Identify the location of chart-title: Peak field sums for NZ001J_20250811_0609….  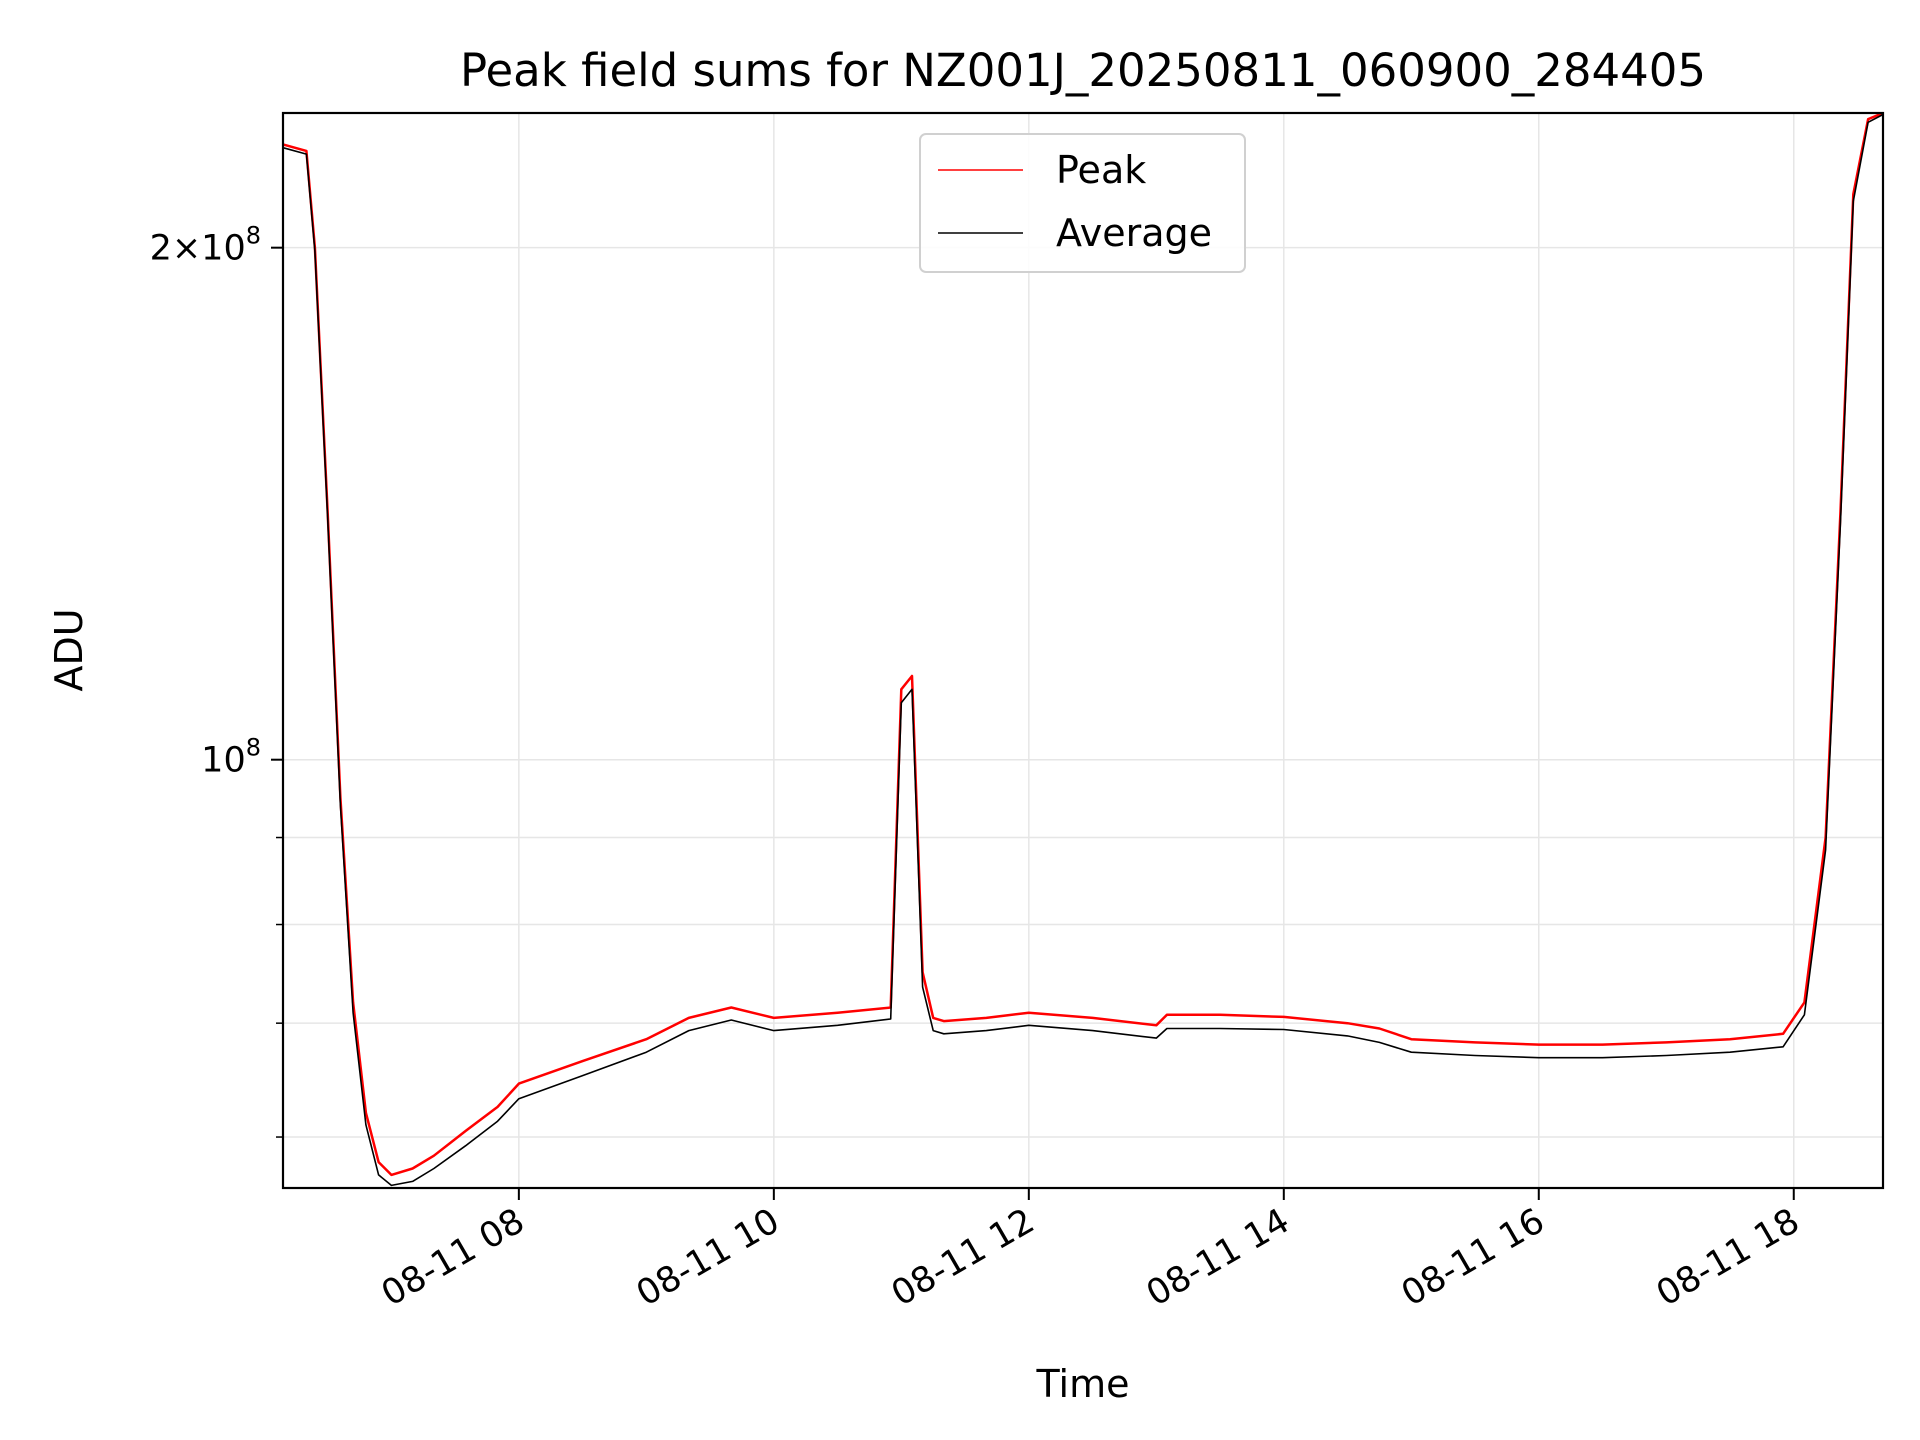
(1083, 70).